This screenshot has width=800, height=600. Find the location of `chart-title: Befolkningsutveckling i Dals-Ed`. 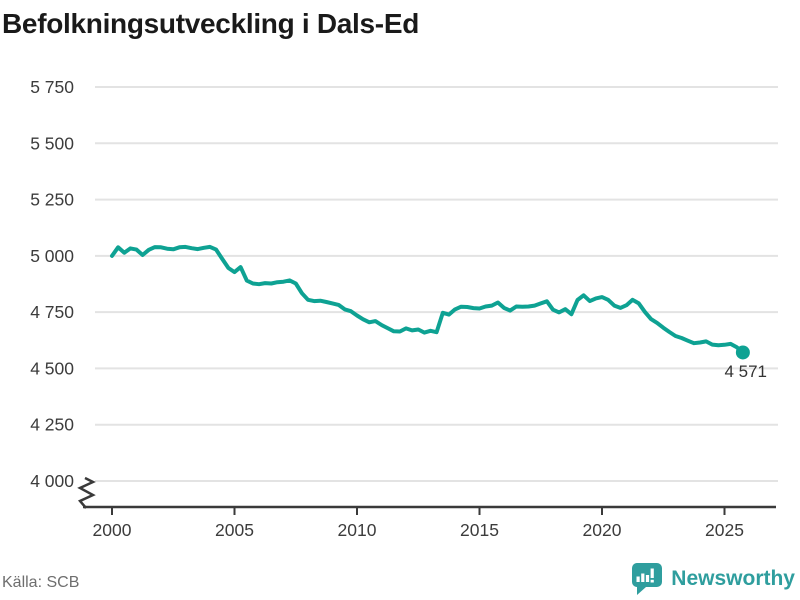

chart-title: Befolkningsutveckling i Dals-Ed is located at coordinates (211, 23).